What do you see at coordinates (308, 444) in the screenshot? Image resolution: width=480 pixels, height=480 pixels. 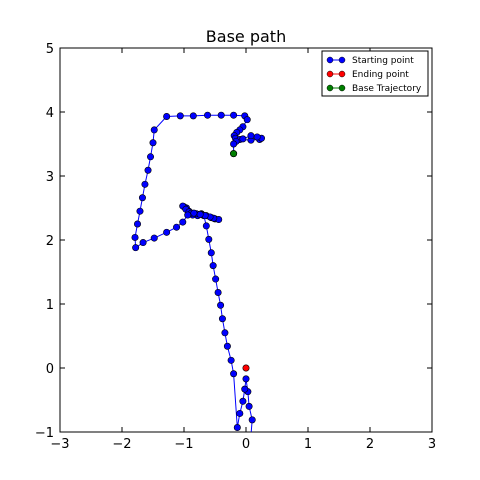 I see `x-tick-label: 1` at bounding box center [308, 444].